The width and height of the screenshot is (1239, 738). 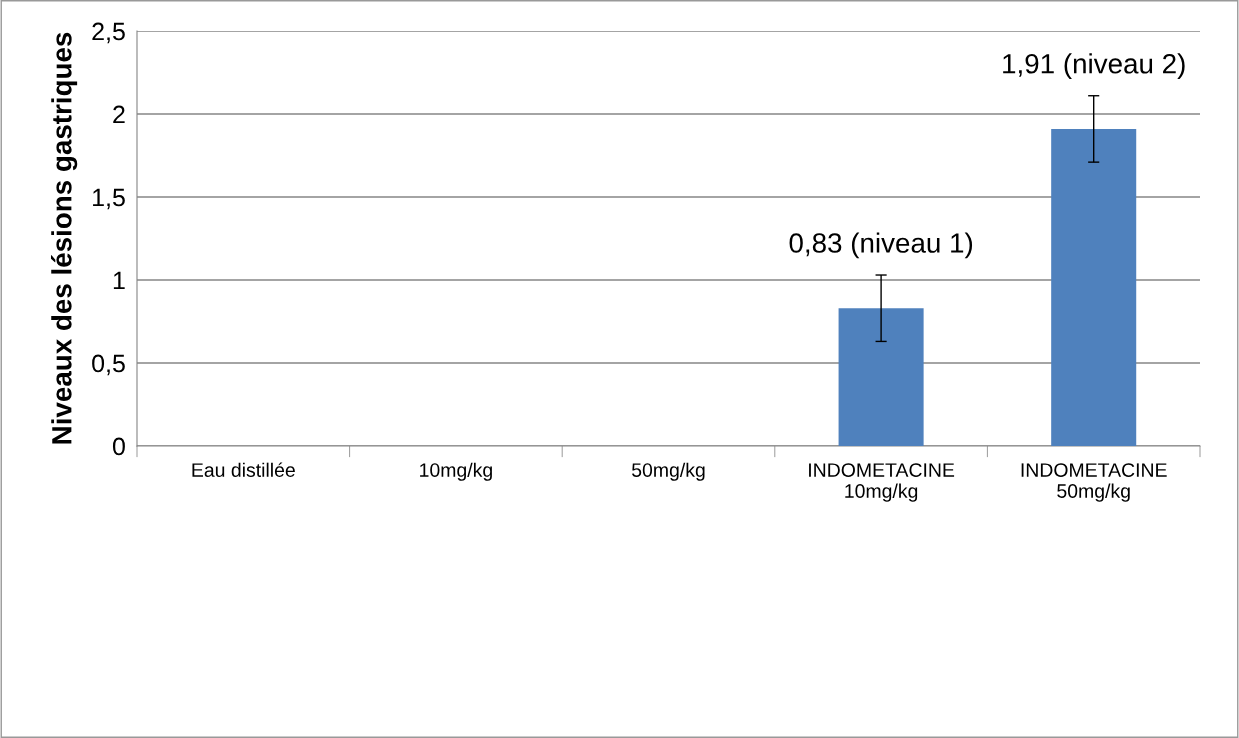 I want to click on y-tick-label: 2,5, so click(x=108, y=33).